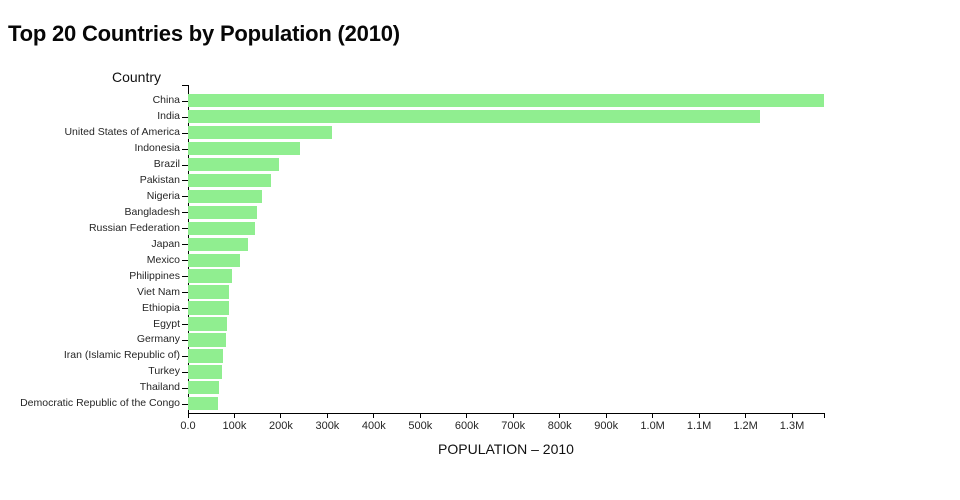 The image size is (960, 500). What do you see at coordinates (327, 426) in the screenshot?
I see `x-tick-label: 300k` at bounding box center [327, 426].